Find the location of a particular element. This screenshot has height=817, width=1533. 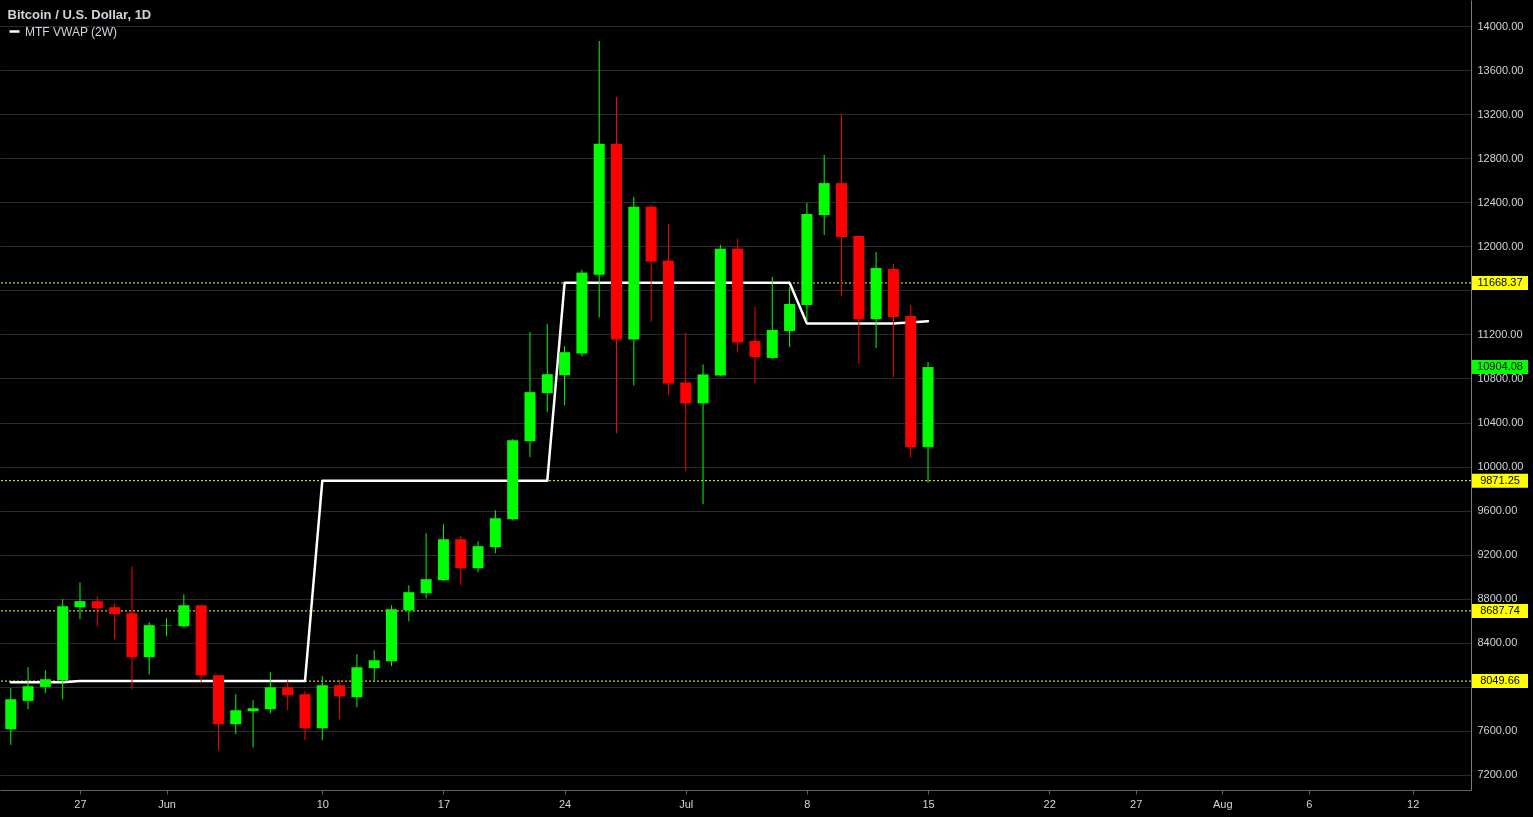

y-tick-label: 8400.00 is located at coordinates (1497, 642).